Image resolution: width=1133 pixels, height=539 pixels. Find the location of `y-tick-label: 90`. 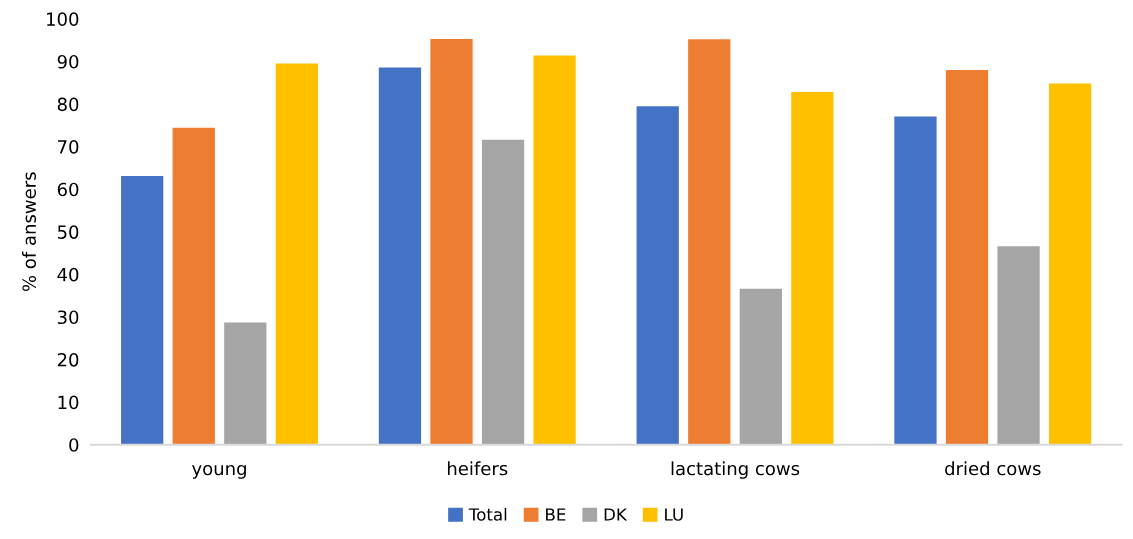

y-tick-label: 90 is located at coordinates (68, 61).